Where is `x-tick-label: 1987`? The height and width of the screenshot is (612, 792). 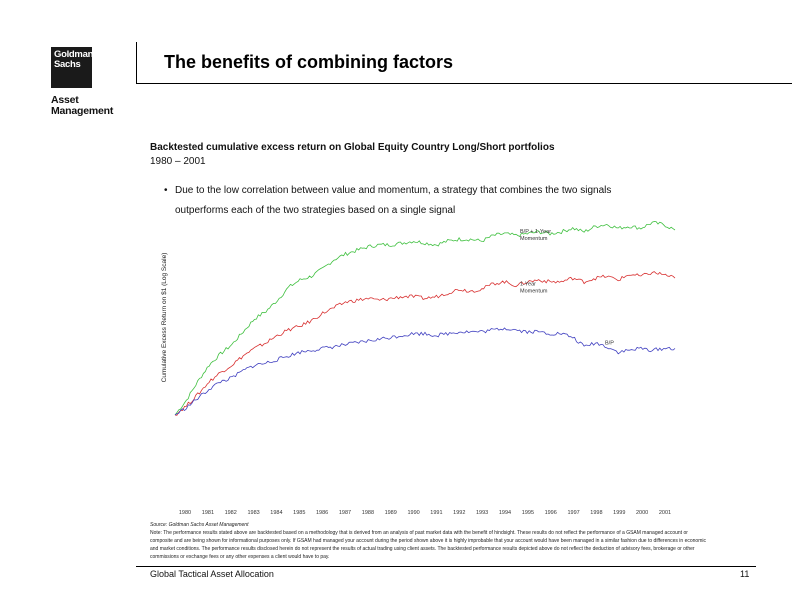
x-tick-label: 1987 is located at coordinates (345, 513).